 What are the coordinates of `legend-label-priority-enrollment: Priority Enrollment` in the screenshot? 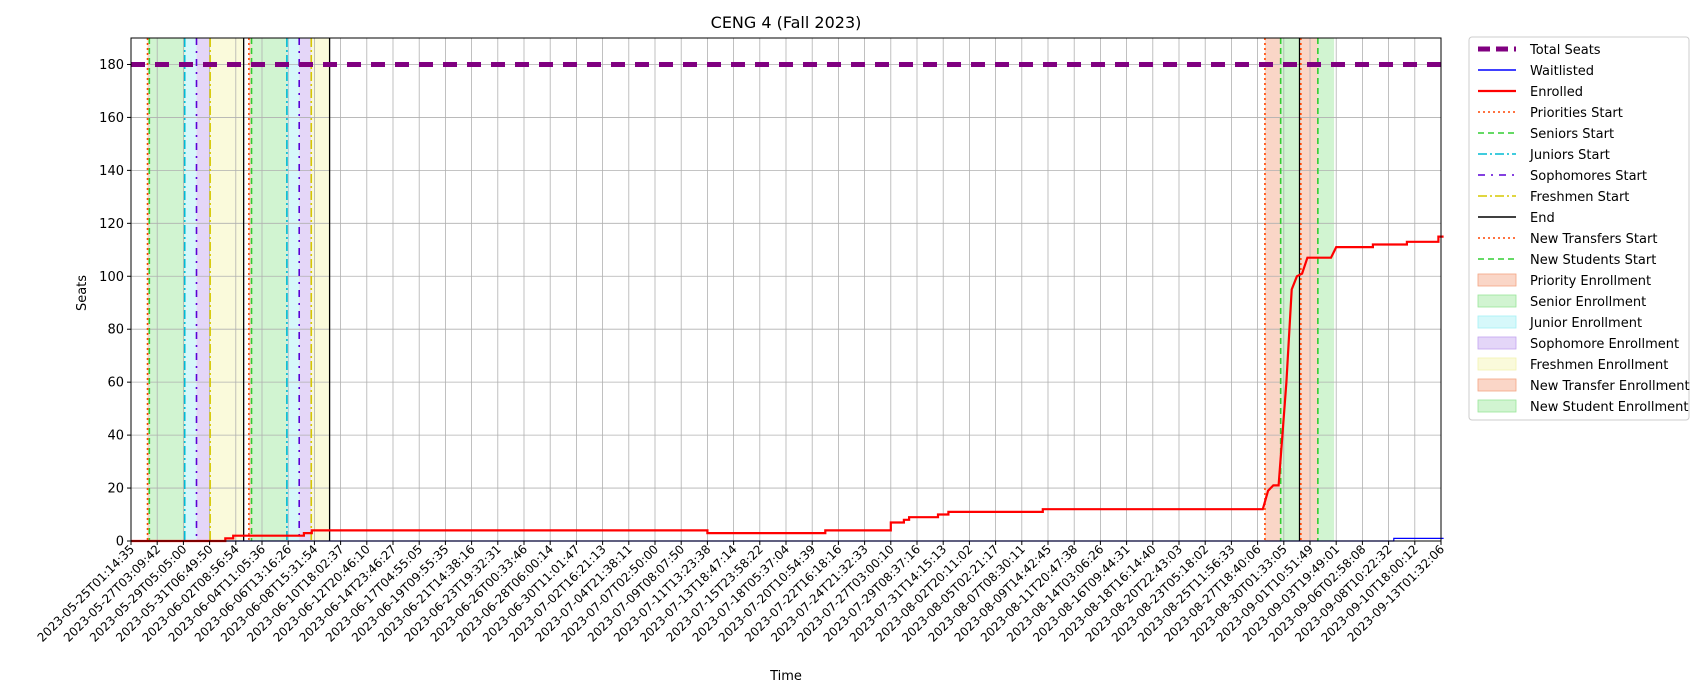 It's located at (1590, 281).